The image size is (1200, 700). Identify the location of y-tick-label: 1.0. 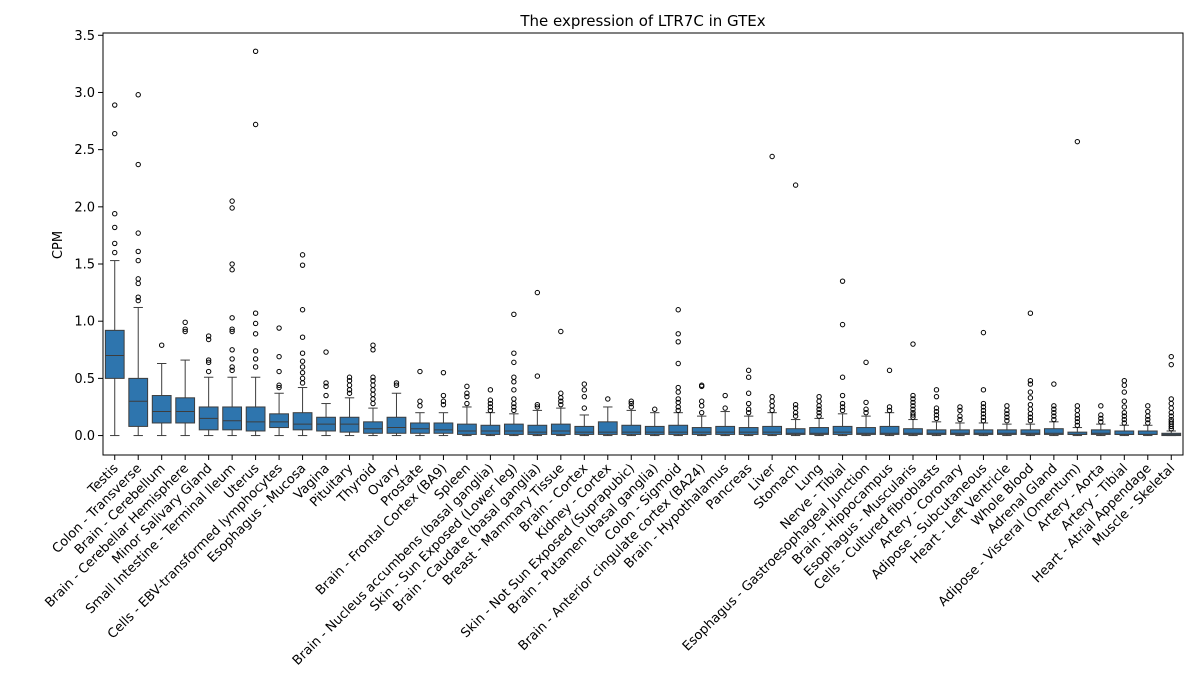
(84, 322).